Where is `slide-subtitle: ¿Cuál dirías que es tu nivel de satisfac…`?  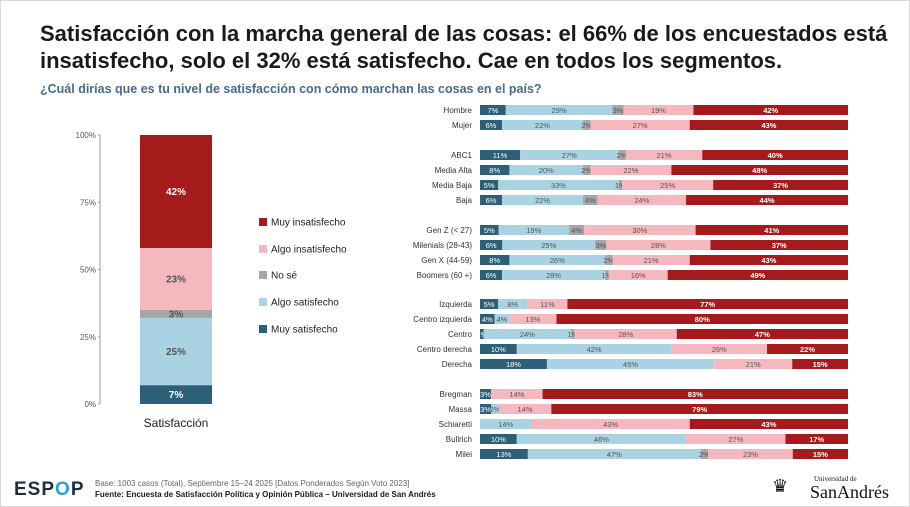 slide-subtitle: ¿Cuál dirías que es tu nivel de satisfac… is located at coordinates (291, 89).